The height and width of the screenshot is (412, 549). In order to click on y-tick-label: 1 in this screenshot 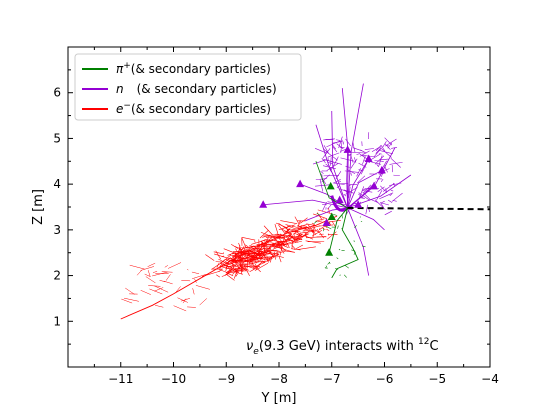, I will do `click(57, 321)`.